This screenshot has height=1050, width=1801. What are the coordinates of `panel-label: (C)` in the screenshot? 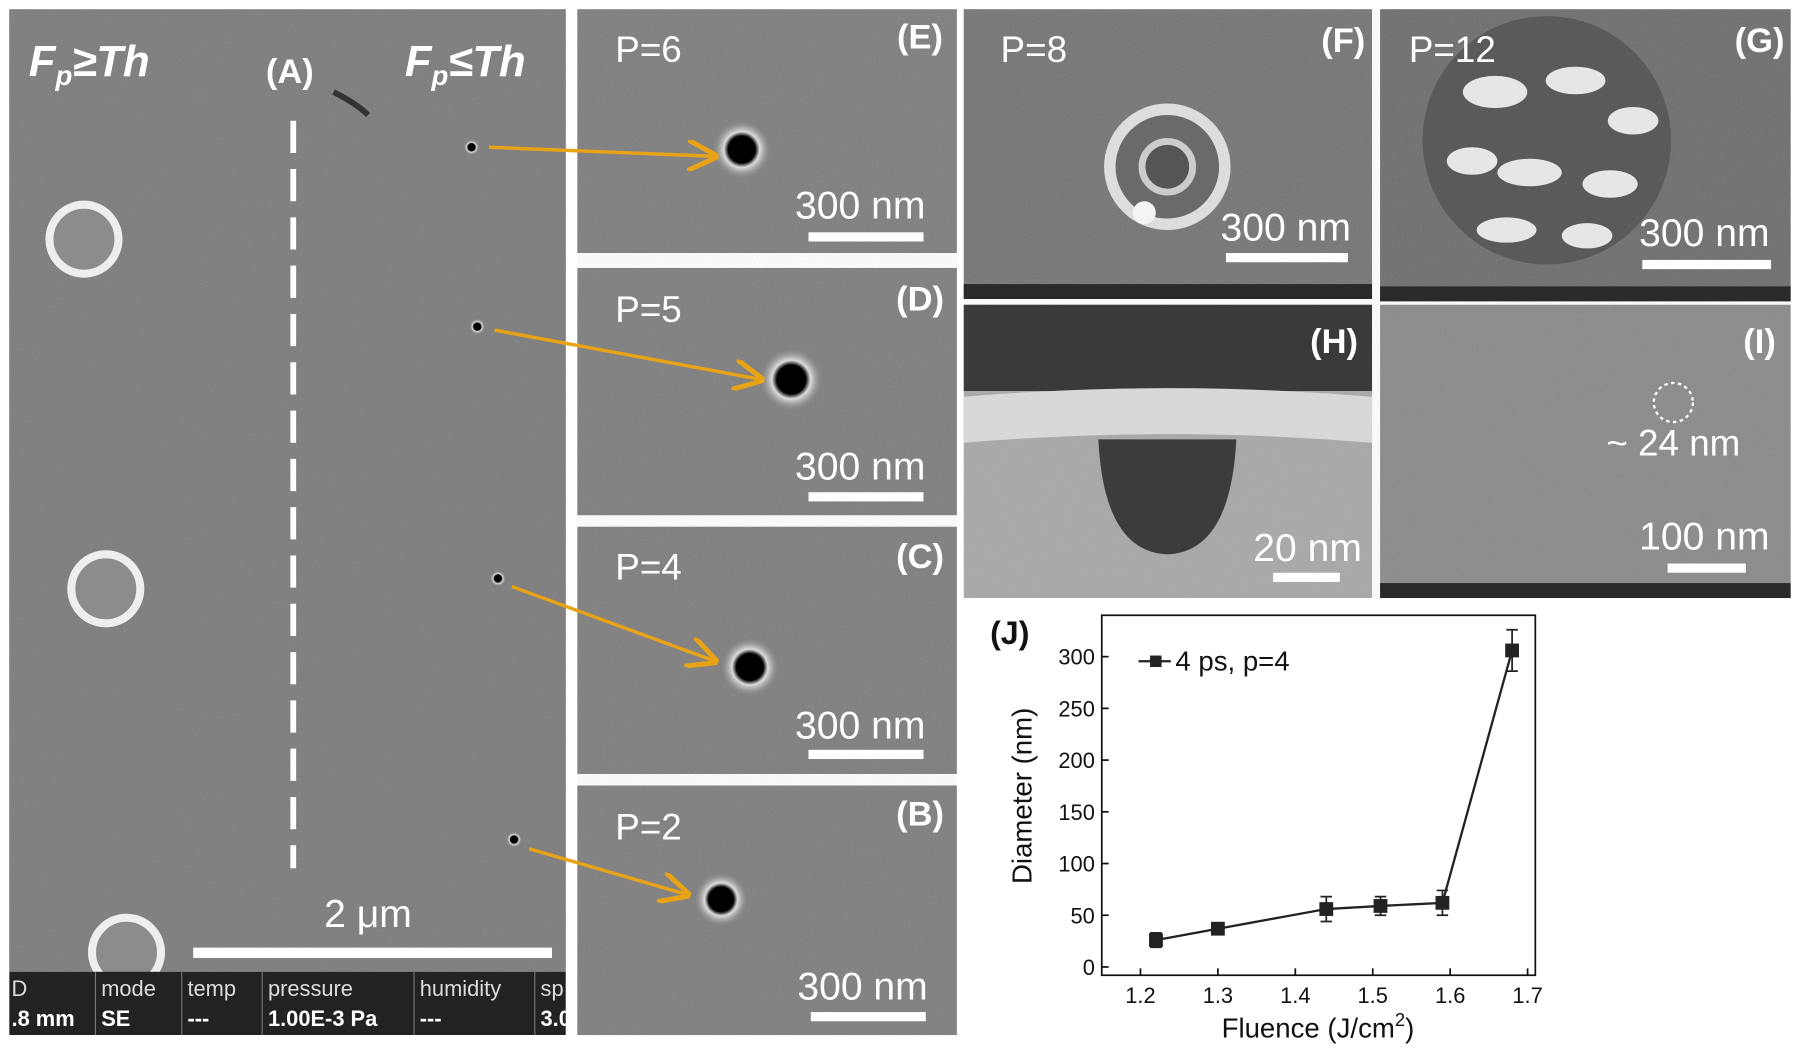 It's located at (920, 557).